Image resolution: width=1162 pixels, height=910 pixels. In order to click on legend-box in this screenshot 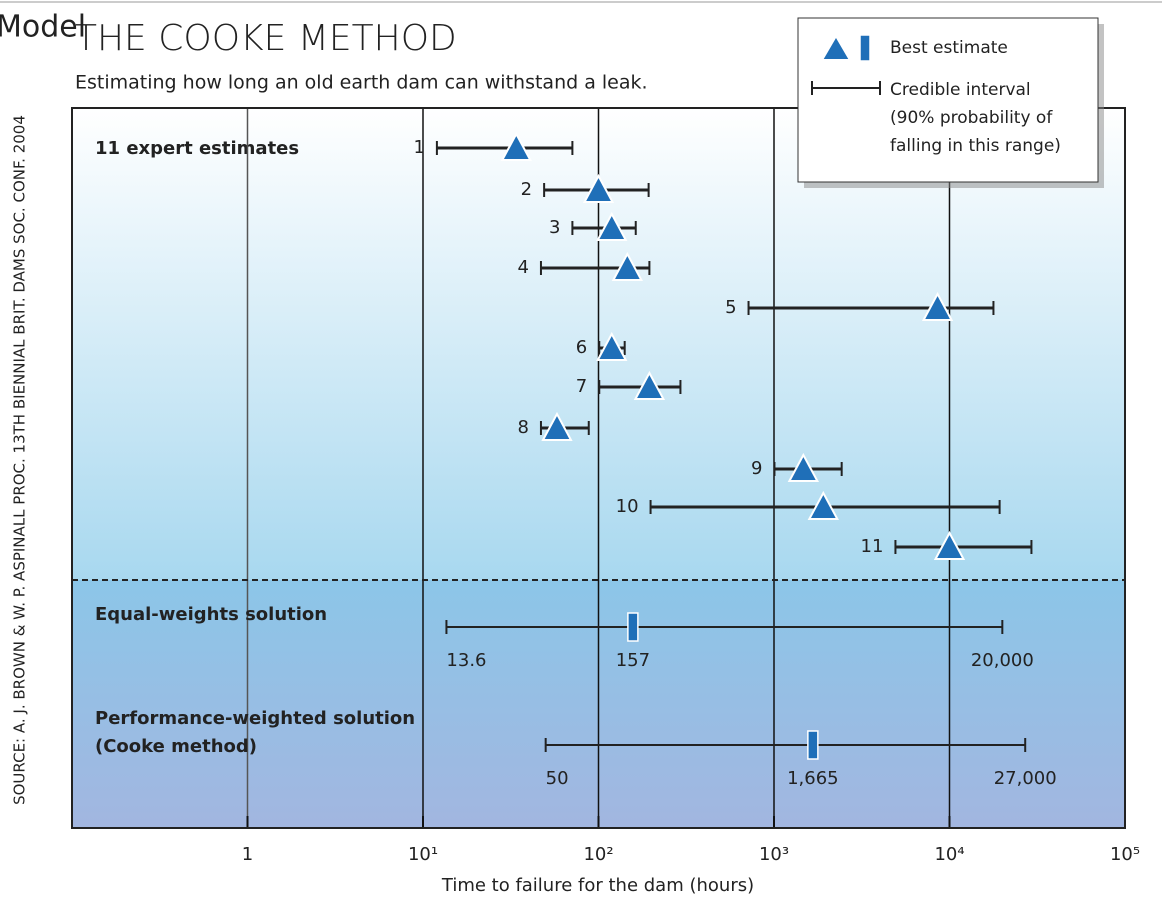, I will do `click(948, 100)`.